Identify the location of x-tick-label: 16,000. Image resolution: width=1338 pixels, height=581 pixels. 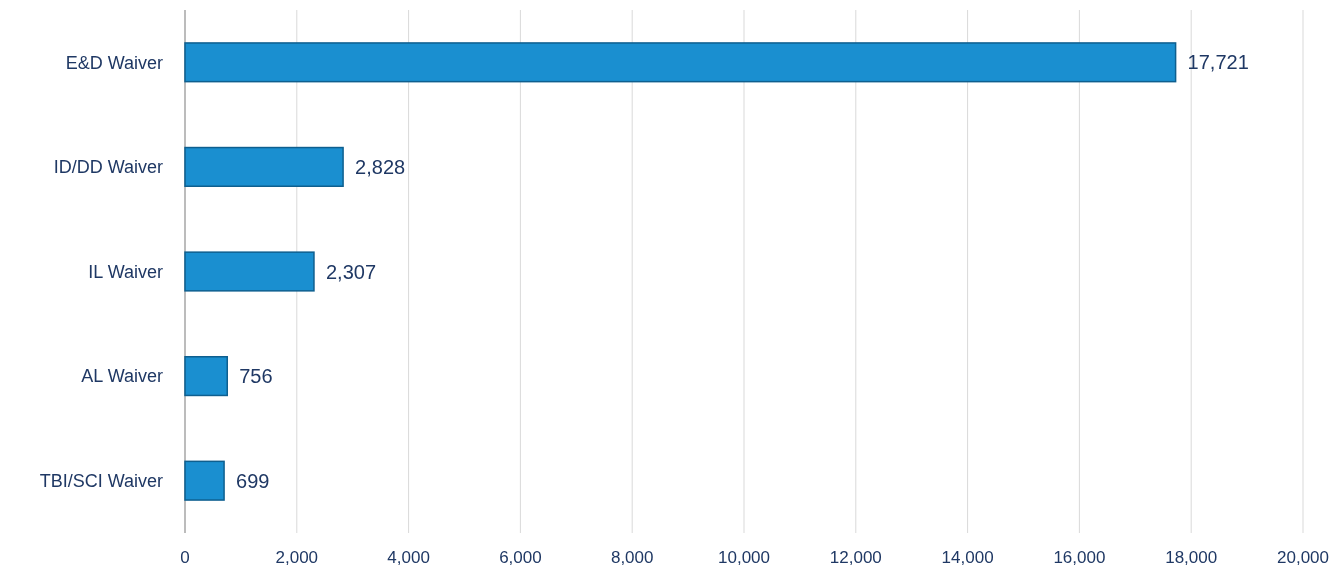
(1079, 557).